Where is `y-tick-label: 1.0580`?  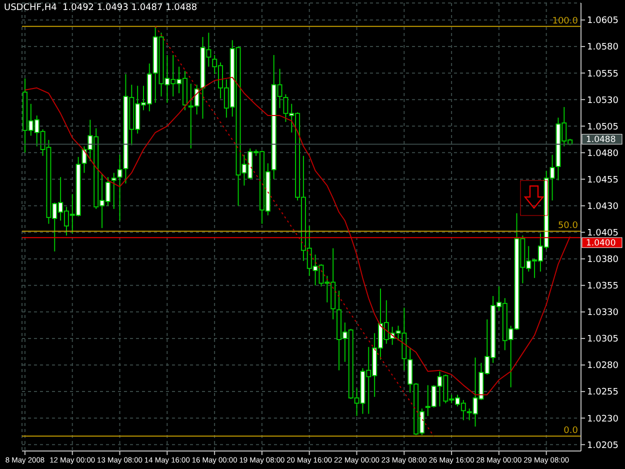 y-tick-label: 1.0580 is located at coordinates (603, 47).